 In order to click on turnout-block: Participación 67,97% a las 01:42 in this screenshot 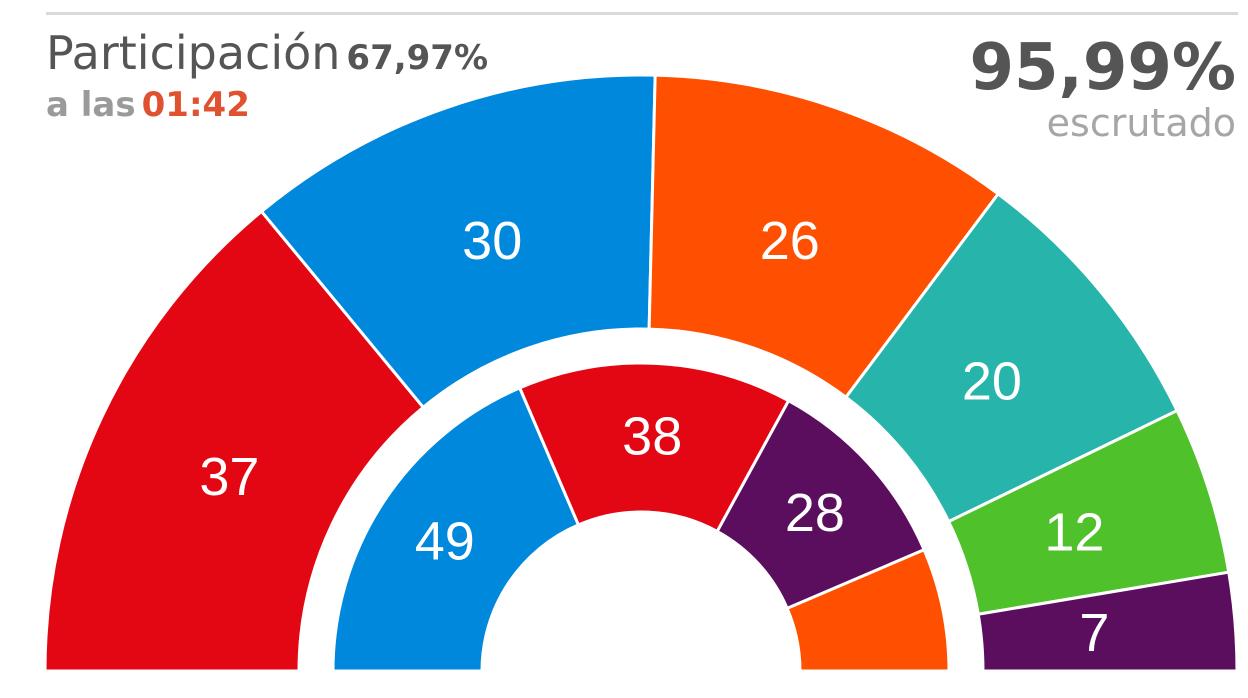, I will do `click(267, 76)`.